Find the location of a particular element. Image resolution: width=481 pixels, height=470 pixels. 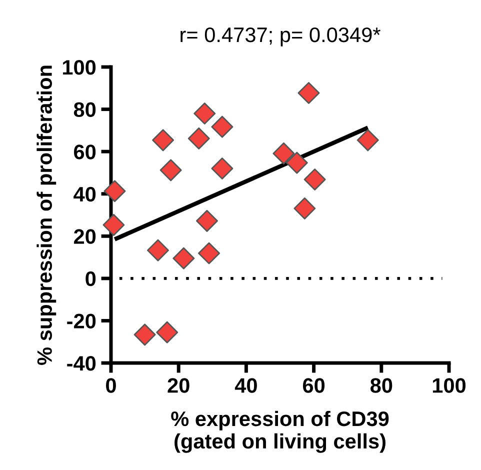

x-tick-label: 40 is located at coordinates (245, 385).